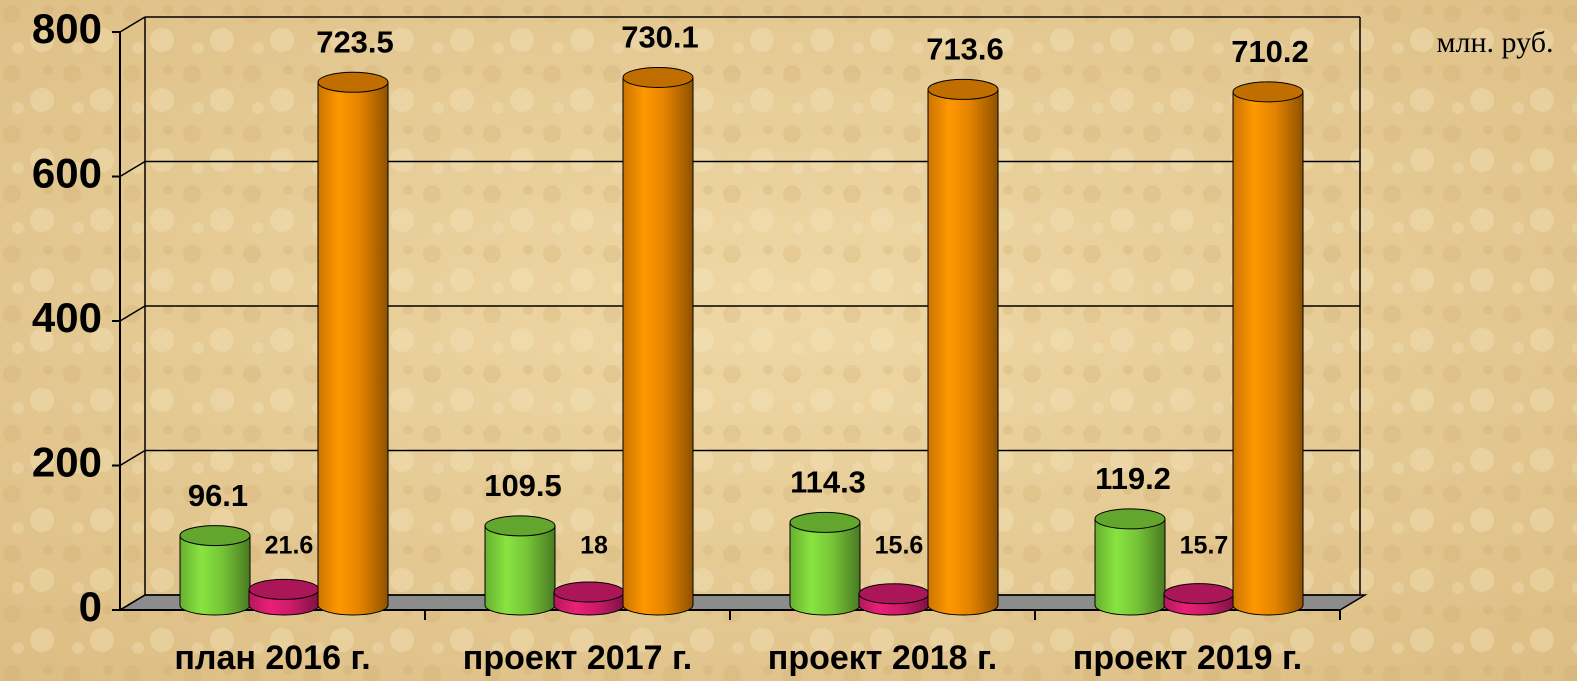 Image resolution: width=1577 pixels, height=681 pixels. I want to click on x-tick-label: проект 2017 г., so click(577, 658).